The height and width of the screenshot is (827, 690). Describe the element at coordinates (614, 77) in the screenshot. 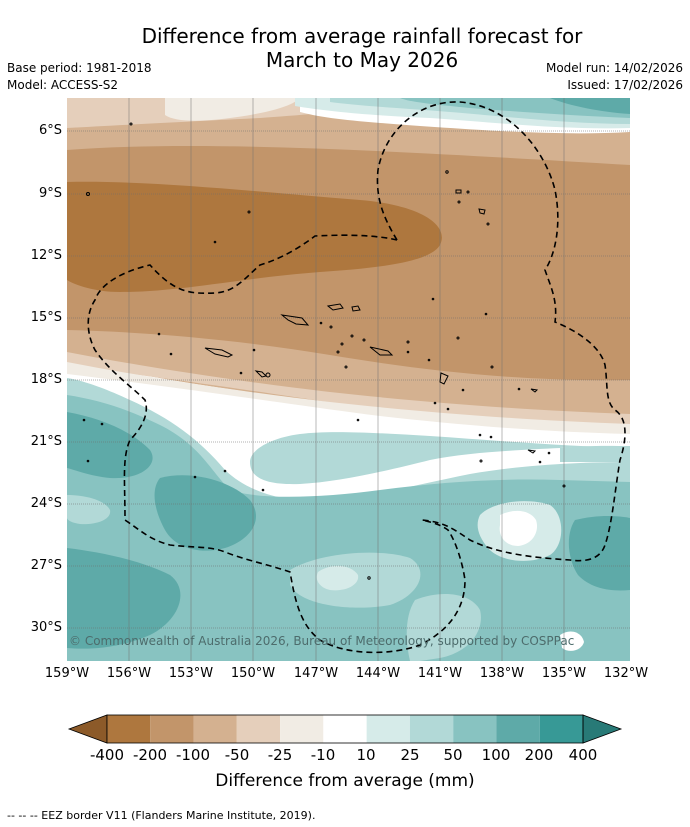

I see `meta-right: Model run: 14/02/2026 Issued: 17/02/2026` at that location.